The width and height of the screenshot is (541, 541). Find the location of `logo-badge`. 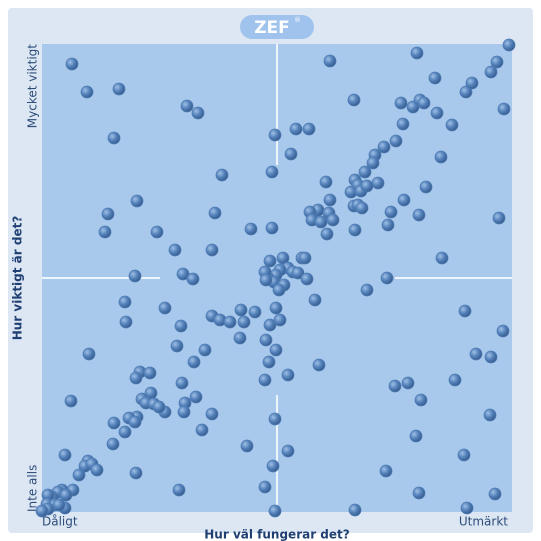

logo-badge is located at coordinates (277, 27).